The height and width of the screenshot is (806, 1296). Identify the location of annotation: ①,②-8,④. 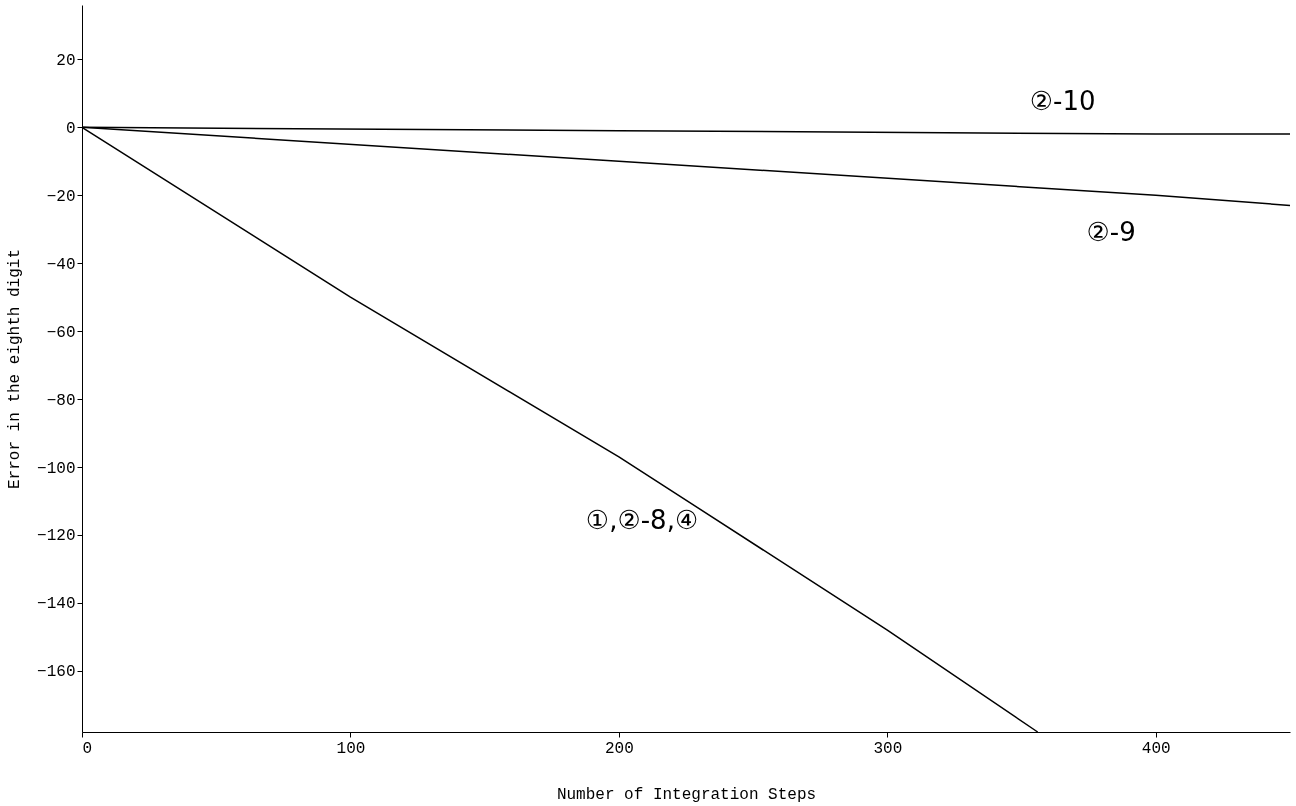
(642, 520).